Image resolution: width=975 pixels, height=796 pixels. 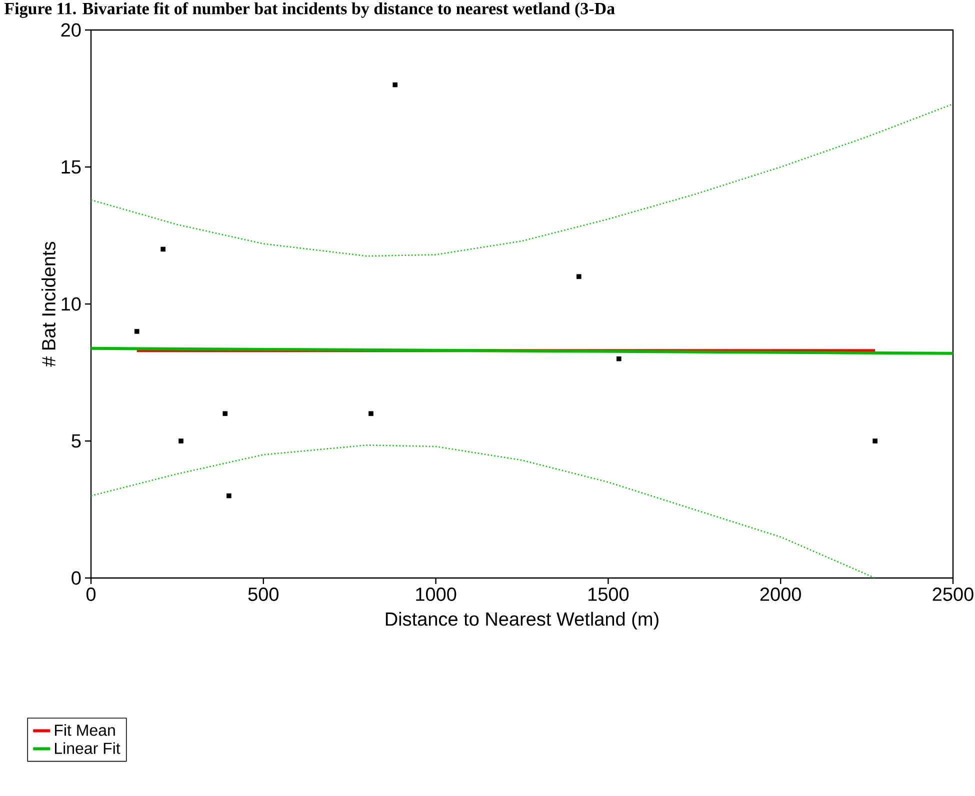 What do you see at coordinates (71, 30) in the screenshot?
I see `y-tick-label: 20` at bounding box center [71, 30].